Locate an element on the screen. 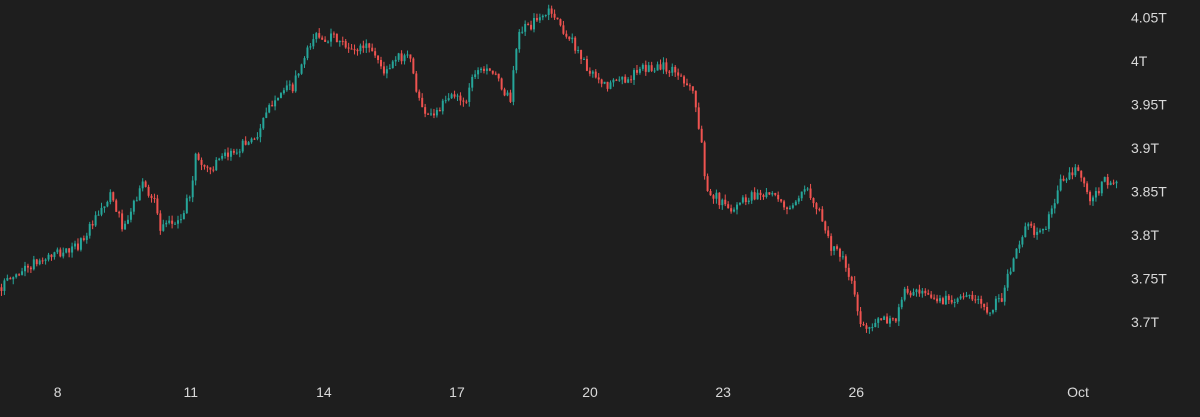 The width and height of the screenshot is (1200, 417). x-tick-label: 23 is located at coordinates (723, 392).